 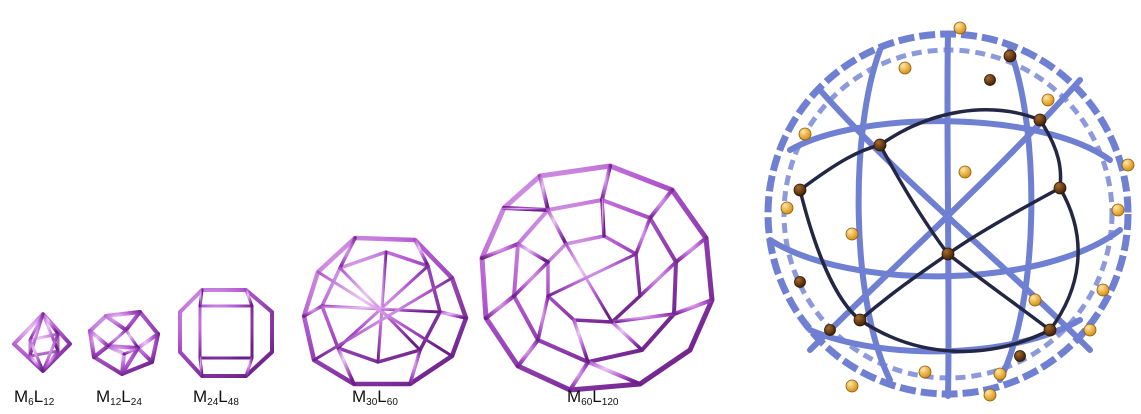 What do you see at coordinates (31, 402) in the screenshot?
I see `label-metal-count: 6` at bounding box center [31, 402].